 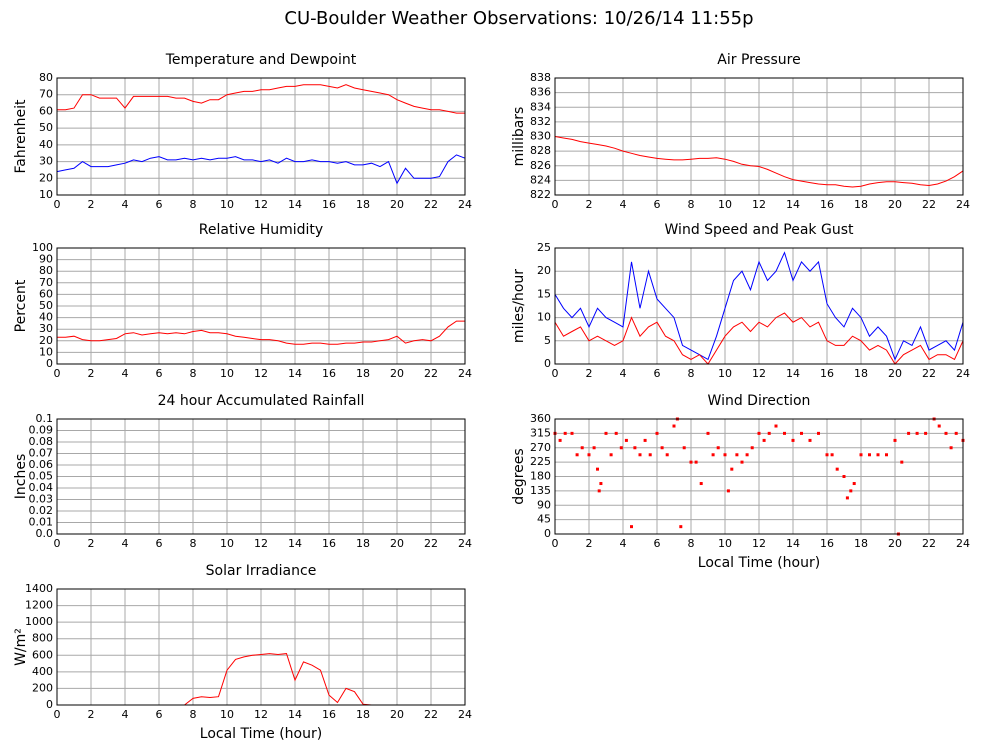 What do you see at coordinates (46, 110) in the screenshot?
I see `y-tick-label: 60` at bounding box center [46, 110].